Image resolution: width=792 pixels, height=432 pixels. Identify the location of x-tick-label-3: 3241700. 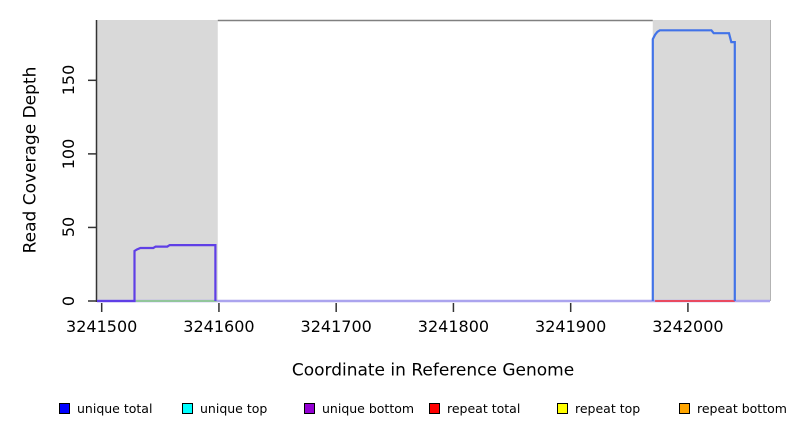
(336, 326).